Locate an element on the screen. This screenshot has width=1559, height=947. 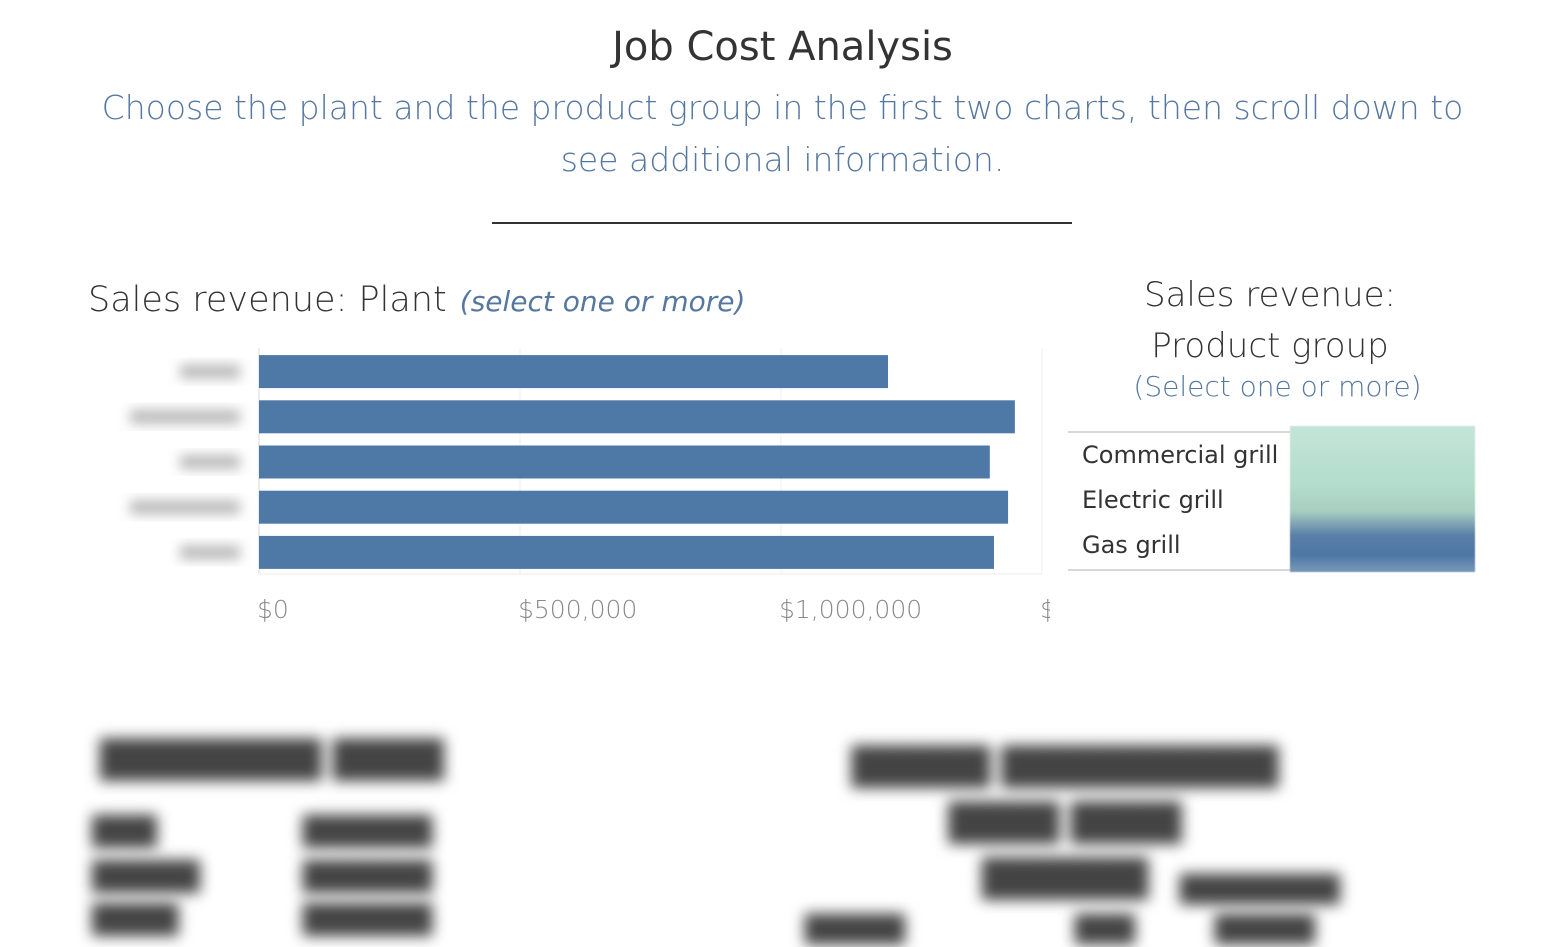
product-group-hint: (Select one or more) is located at coordinates (1277, 386).